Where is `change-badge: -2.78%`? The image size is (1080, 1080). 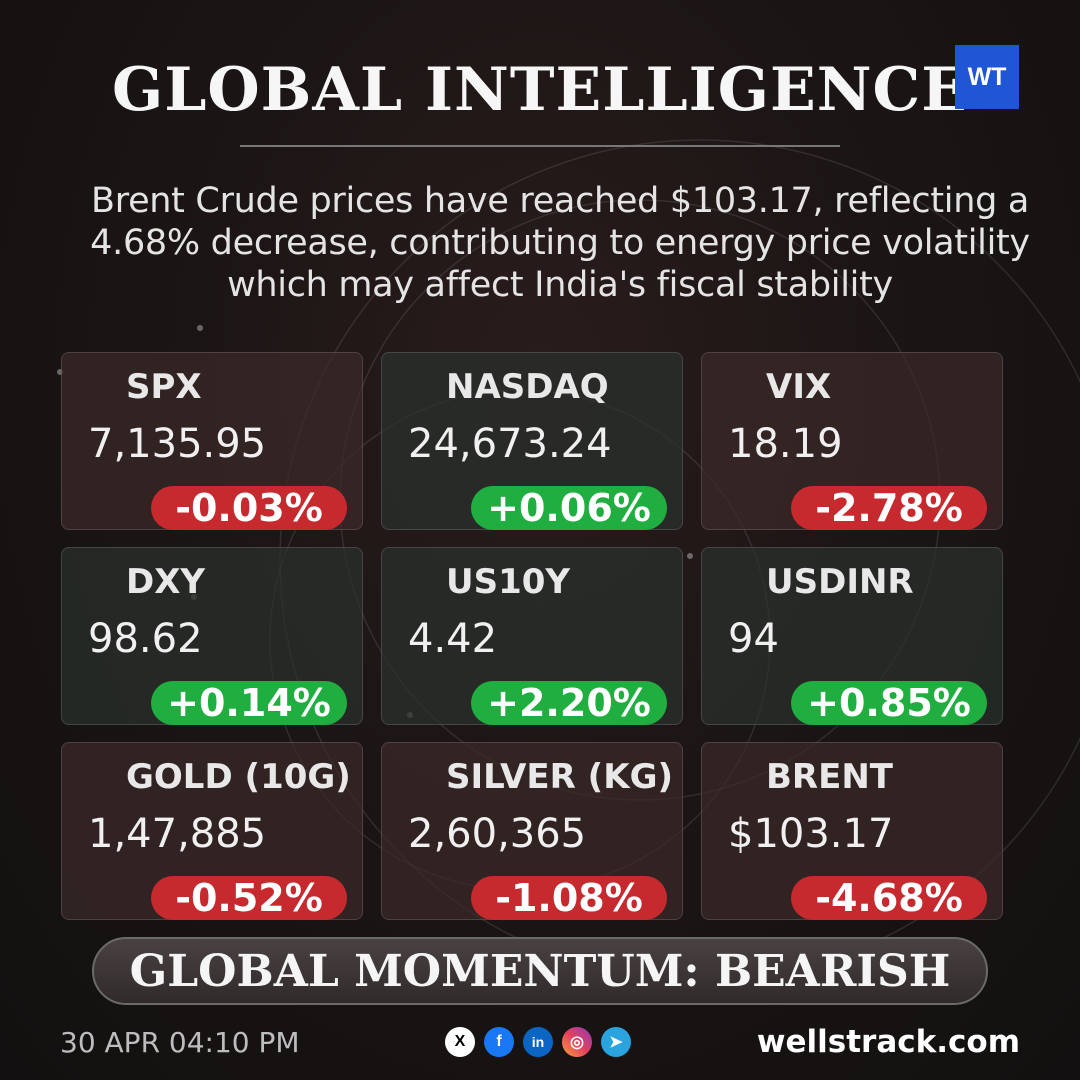 change-badge: -2.78% is located at coordinates (889, 508).